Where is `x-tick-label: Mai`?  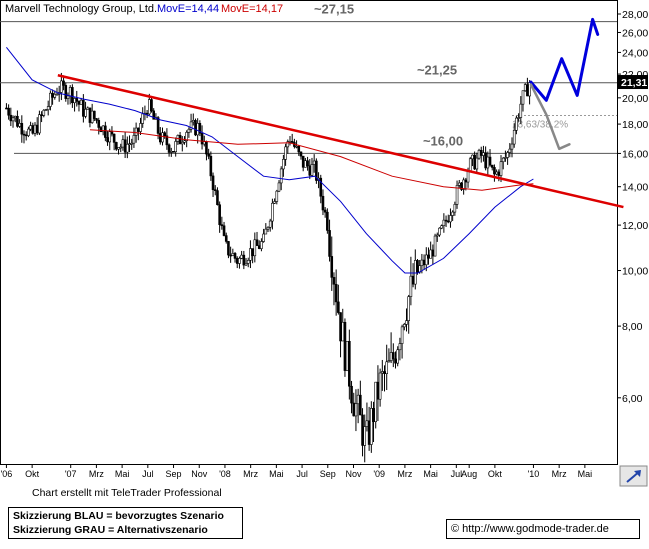
x-tick-label: Mai is located at coordinates (122, 474).